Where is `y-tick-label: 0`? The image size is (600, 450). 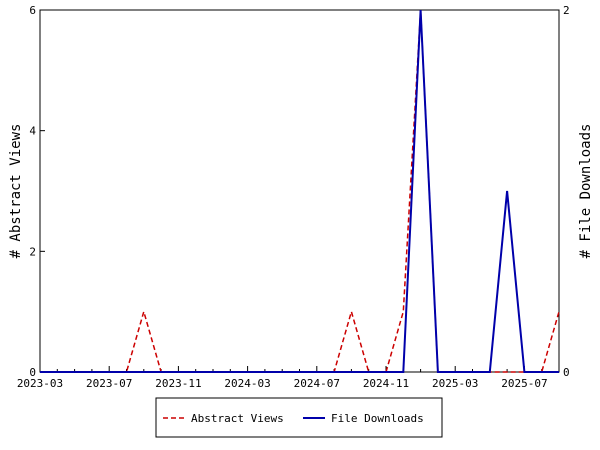 y-tick-label: 0 is located at coordinates (32, 372).